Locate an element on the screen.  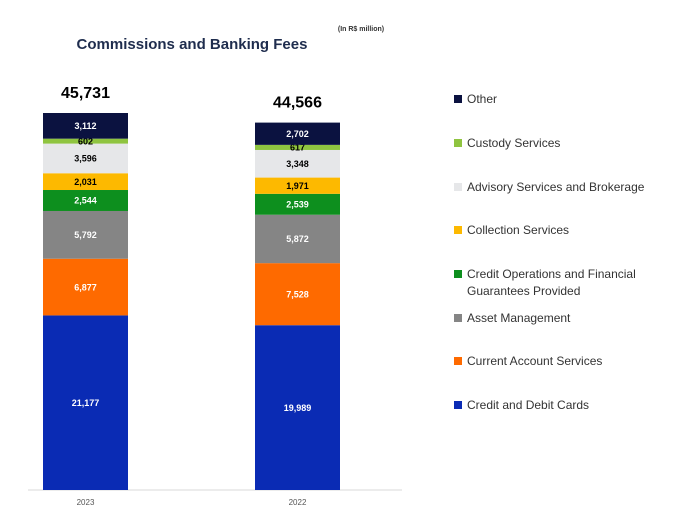
legend-label-6: Current Account Services is located at coordinates (534, 361).